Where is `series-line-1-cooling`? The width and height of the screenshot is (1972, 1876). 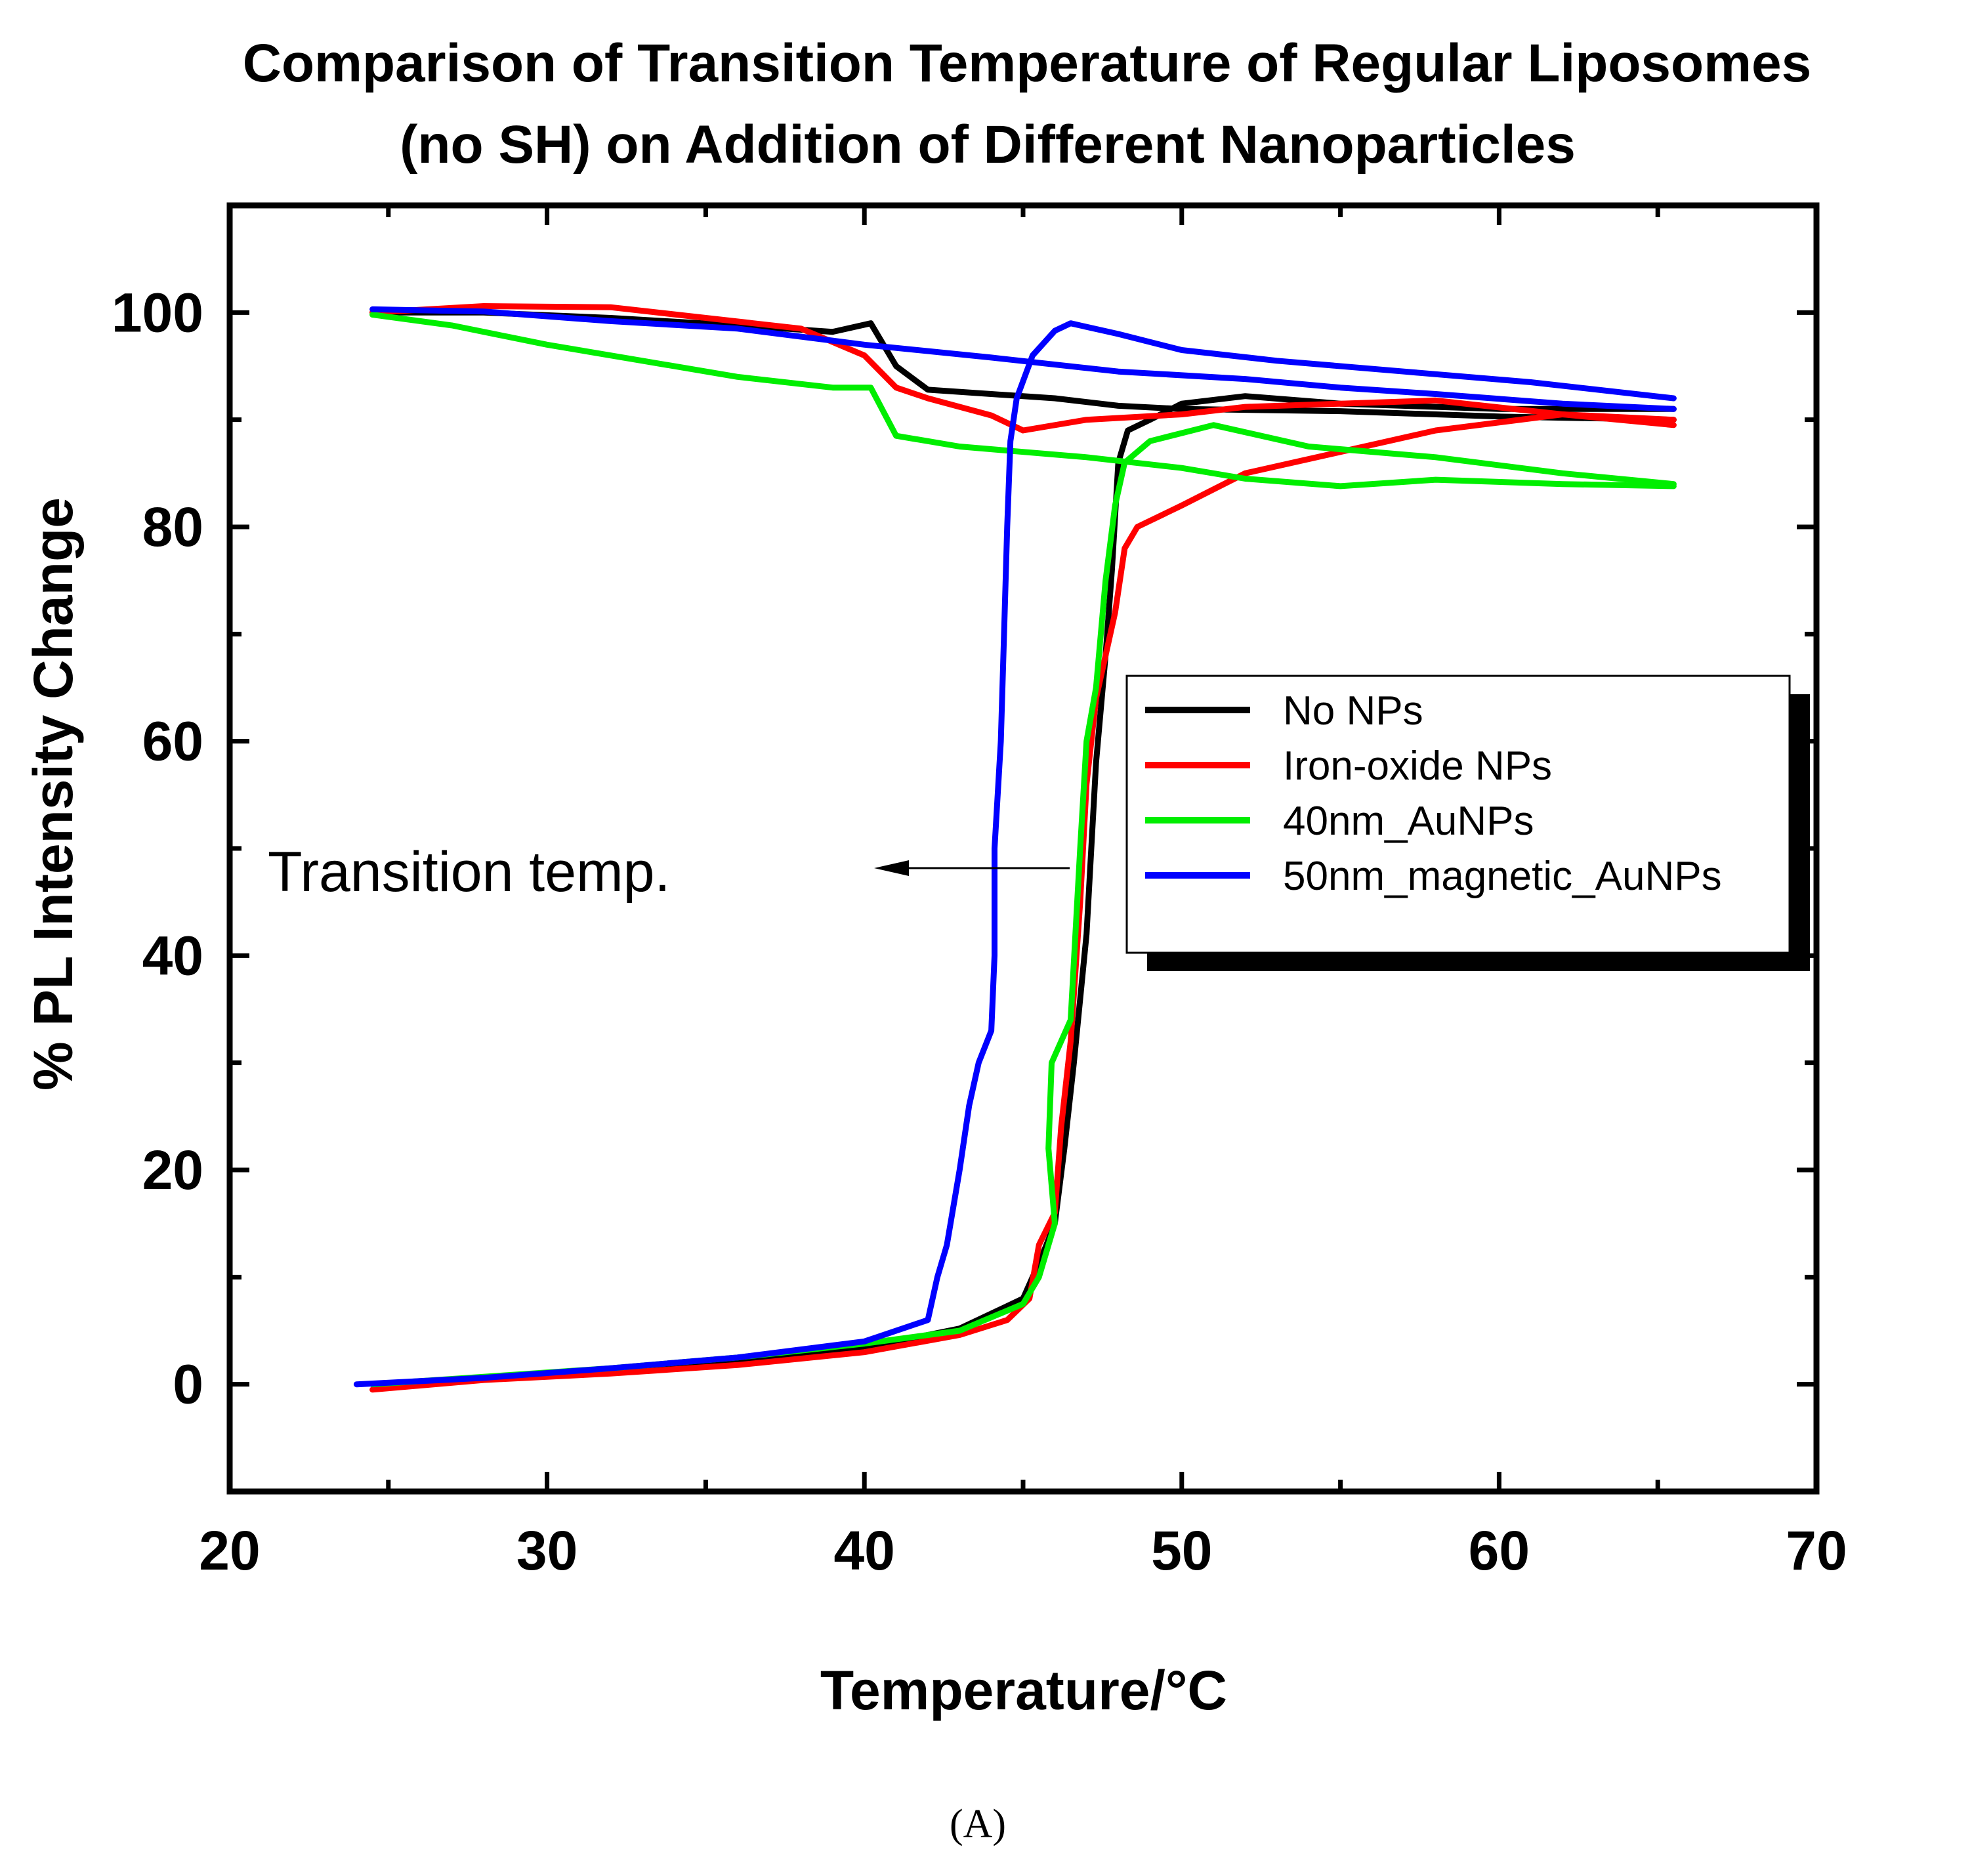
series-line-1-cooling is located at coordinates (1023, 369).